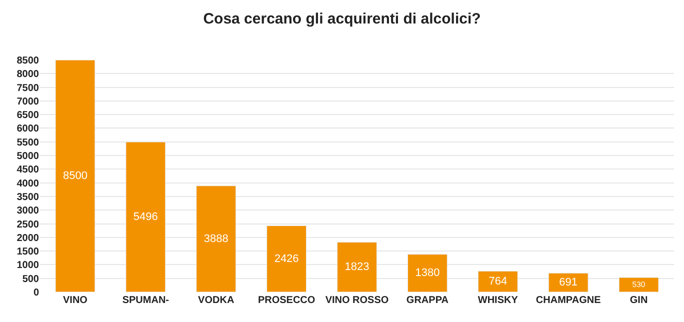  I want to click on y-tick-label: 500, so click(31, 279).